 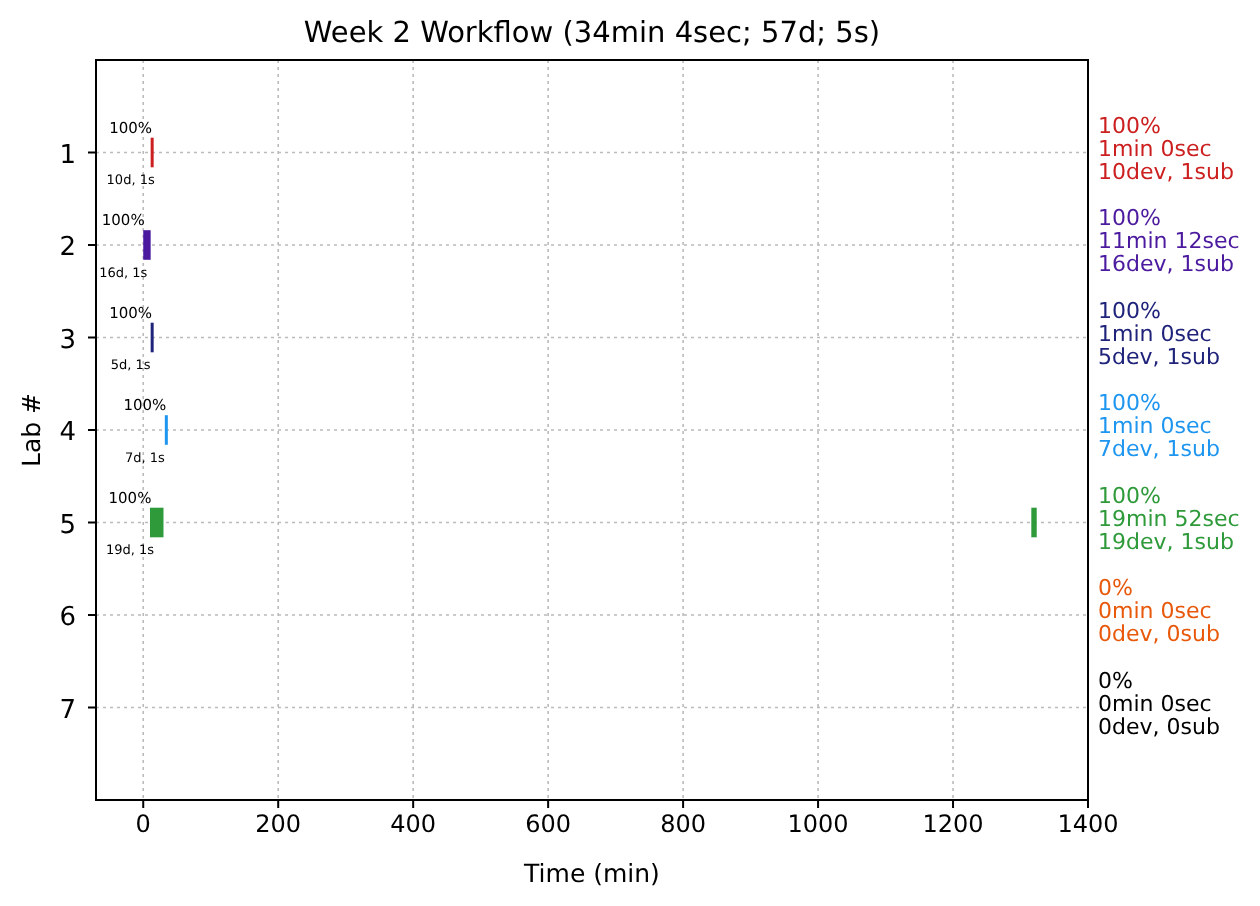 What do you see at coordinates (67, 248) in the screenshot?
I see `y-tick-label: 2` at bounding box center [67, 248].